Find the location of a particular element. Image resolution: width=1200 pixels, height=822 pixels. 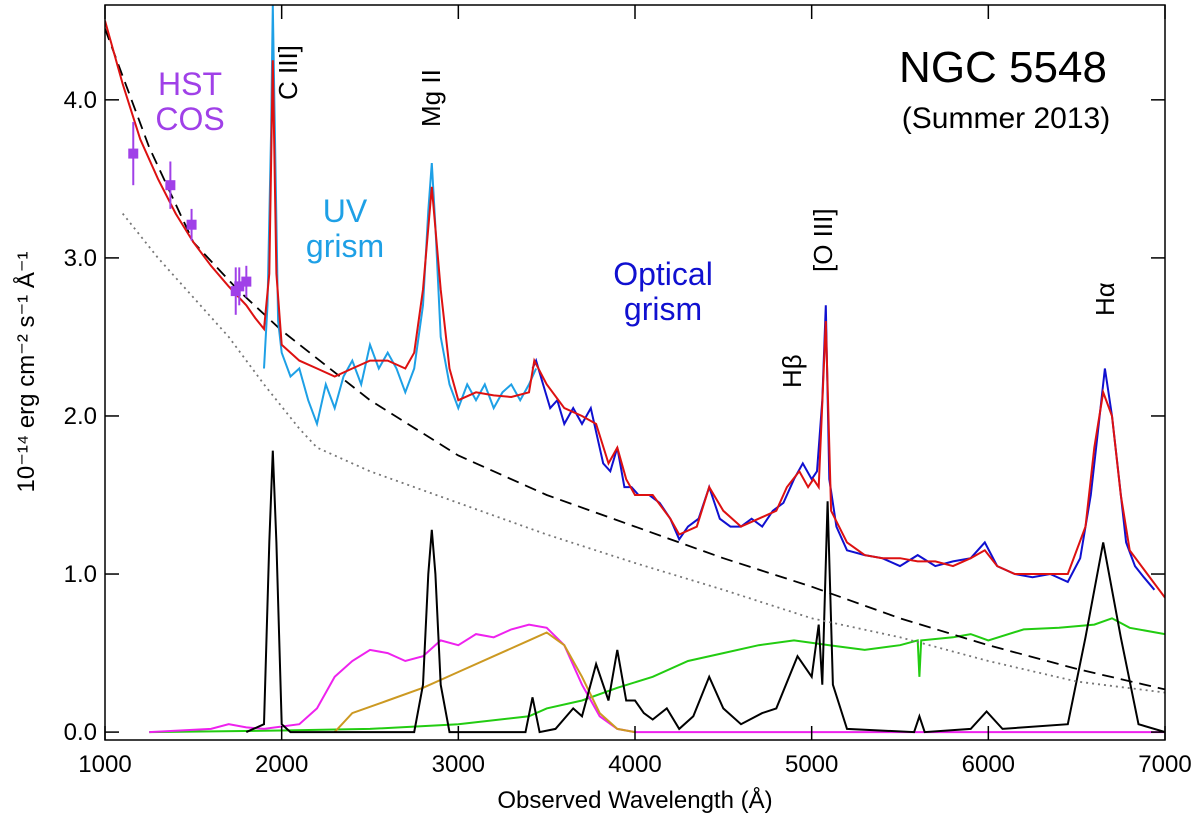

x-tick-label: 1000 is located at coordinates (104, 764).